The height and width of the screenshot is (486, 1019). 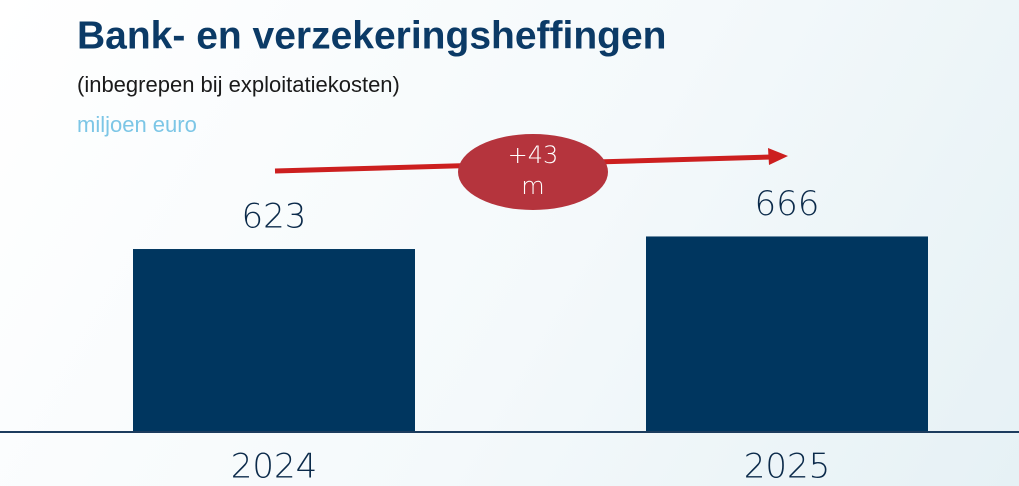 I want to click on annotation-bubble, so click(x=533, y=172).